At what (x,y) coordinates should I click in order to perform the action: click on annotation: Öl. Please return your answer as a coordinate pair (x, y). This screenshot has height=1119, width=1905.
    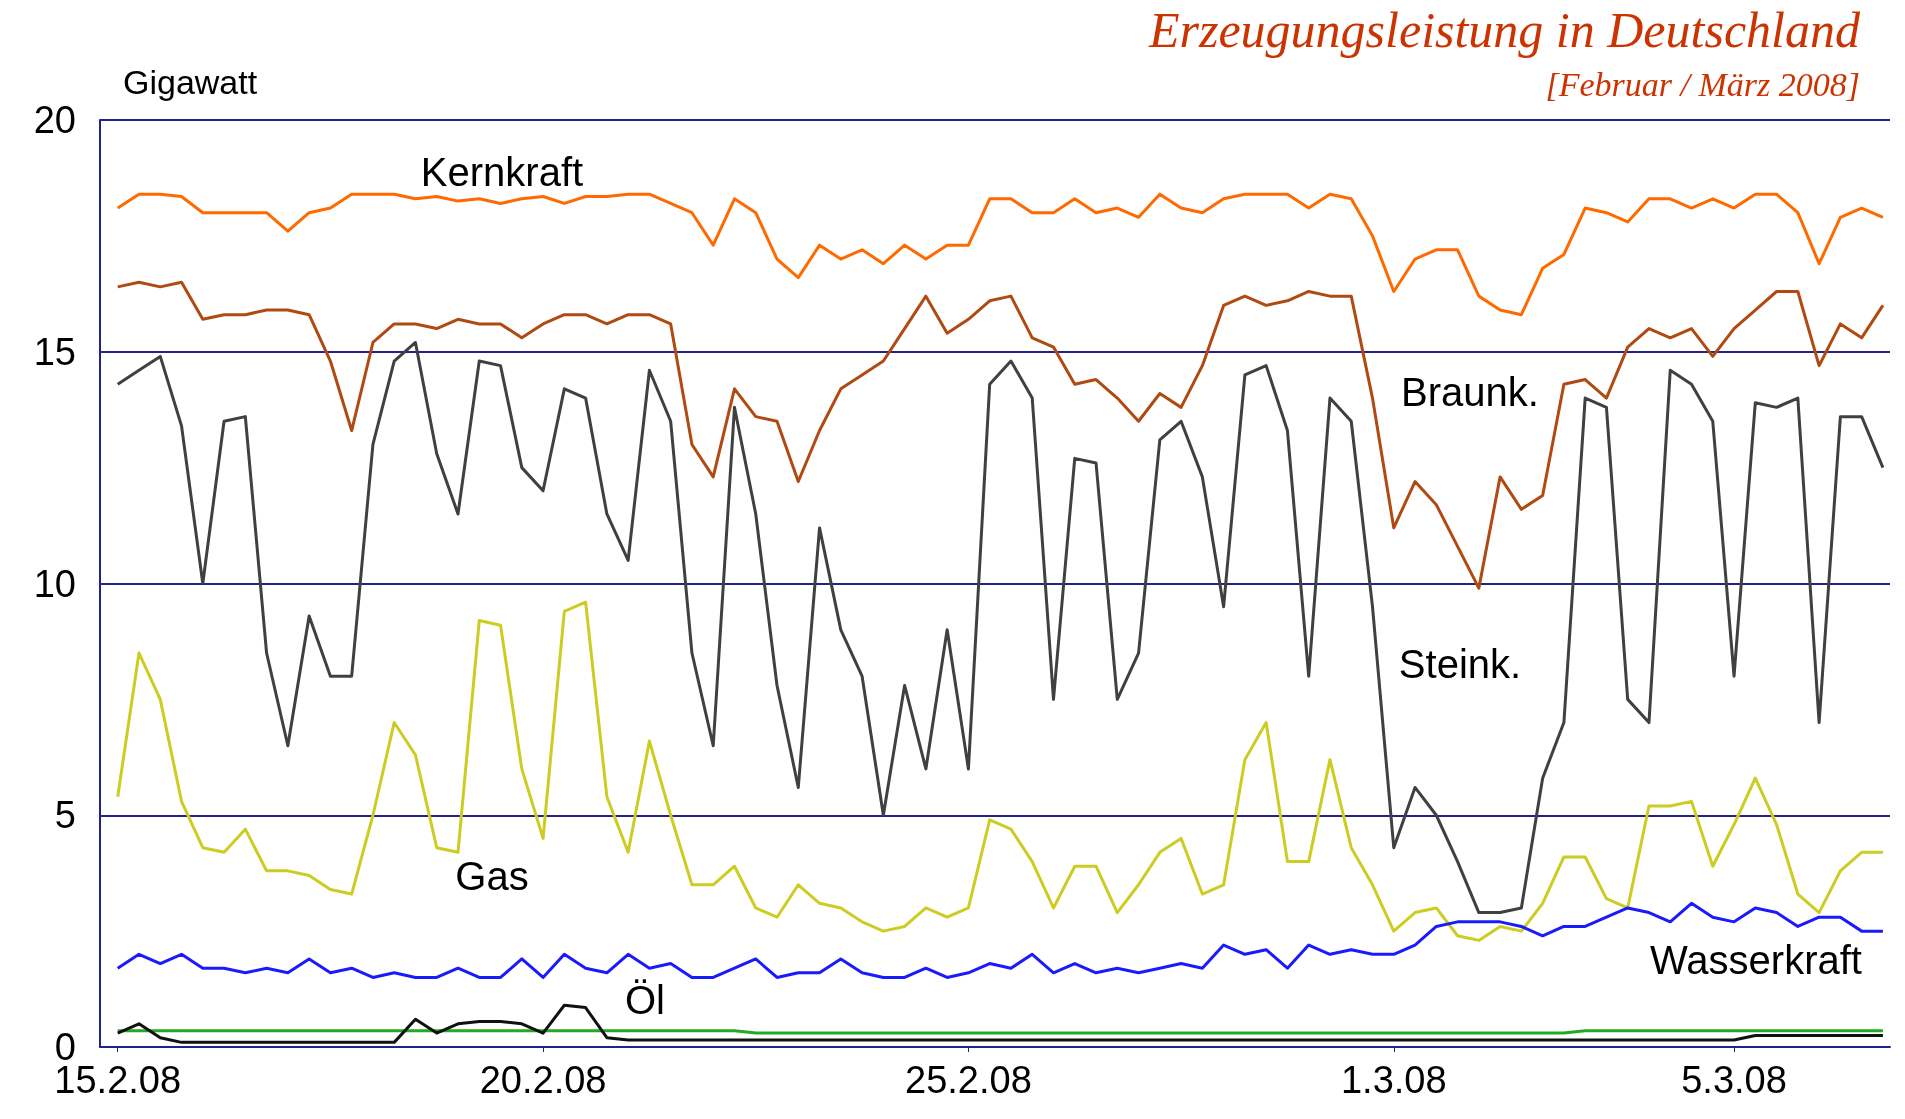
    Looking at the image, I should click on (645, 1000).